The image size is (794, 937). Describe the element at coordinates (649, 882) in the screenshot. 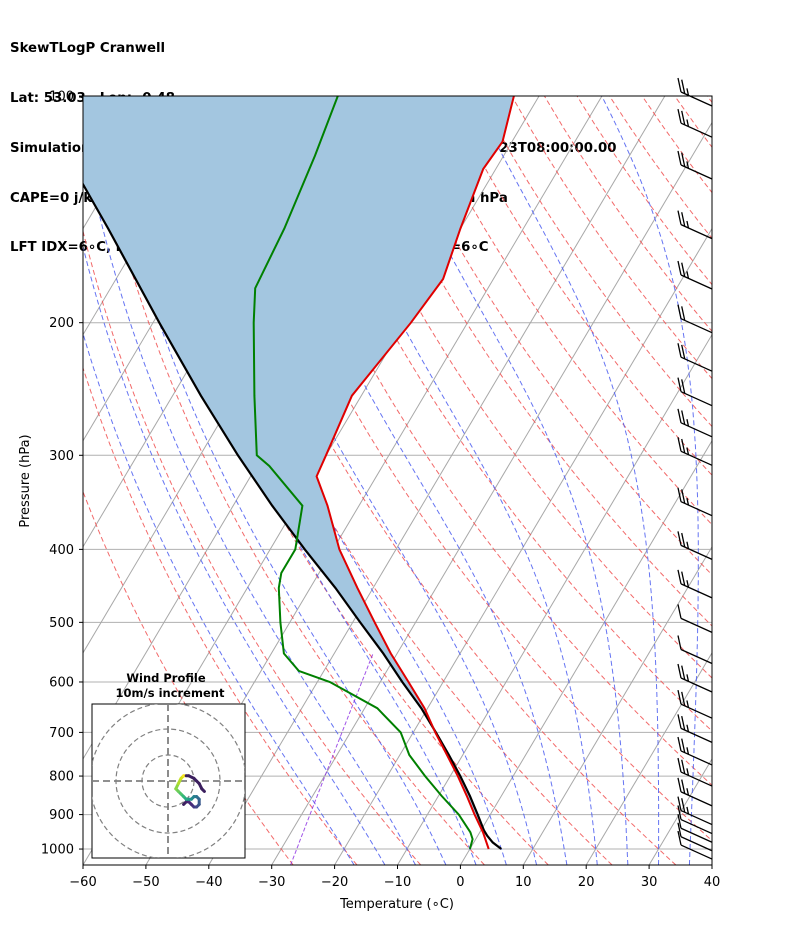

I see `x-tick-label: 30` at that location.